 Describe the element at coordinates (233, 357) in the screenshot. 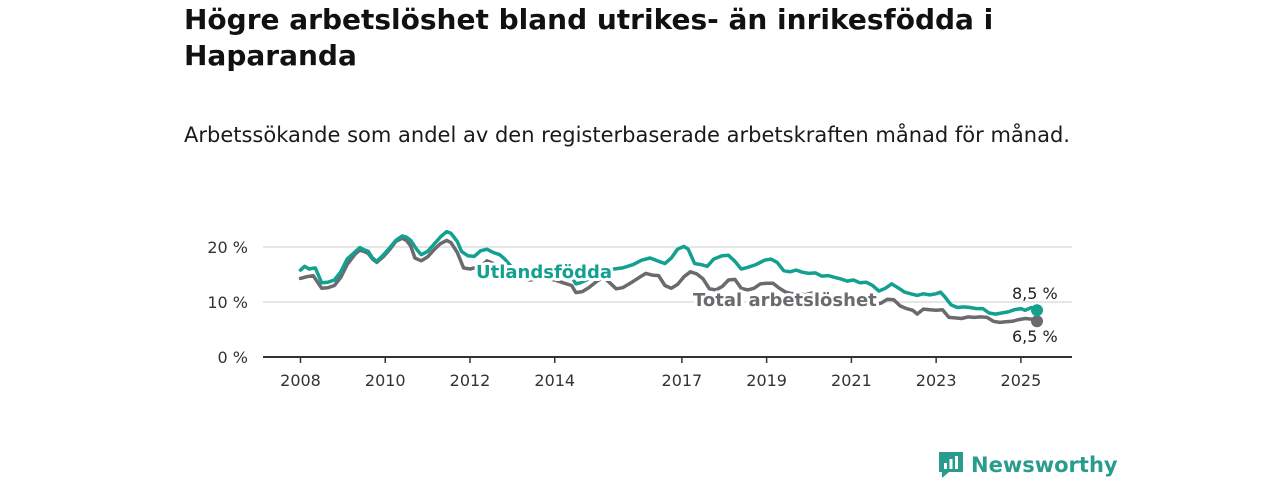

I see `y-tick-label: 0 %` at that location.